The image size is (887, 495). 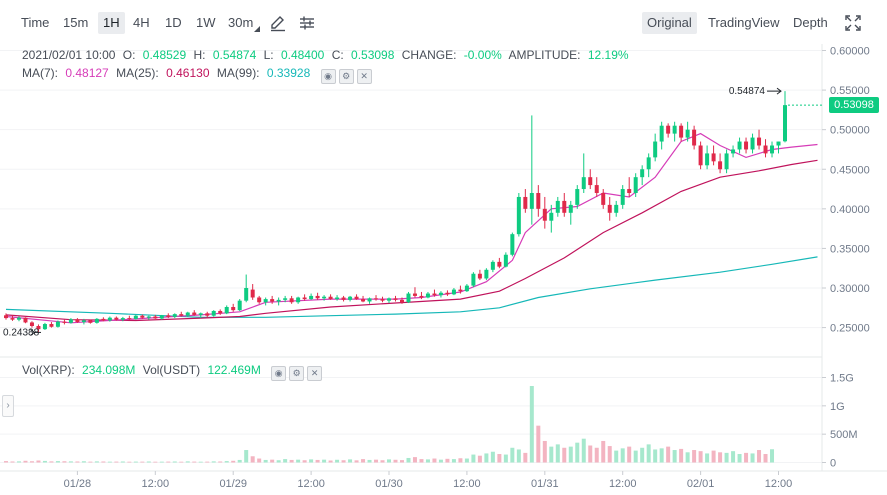 I want to click on vol-settings-icon: ⚙, so click(x=297, y=373).